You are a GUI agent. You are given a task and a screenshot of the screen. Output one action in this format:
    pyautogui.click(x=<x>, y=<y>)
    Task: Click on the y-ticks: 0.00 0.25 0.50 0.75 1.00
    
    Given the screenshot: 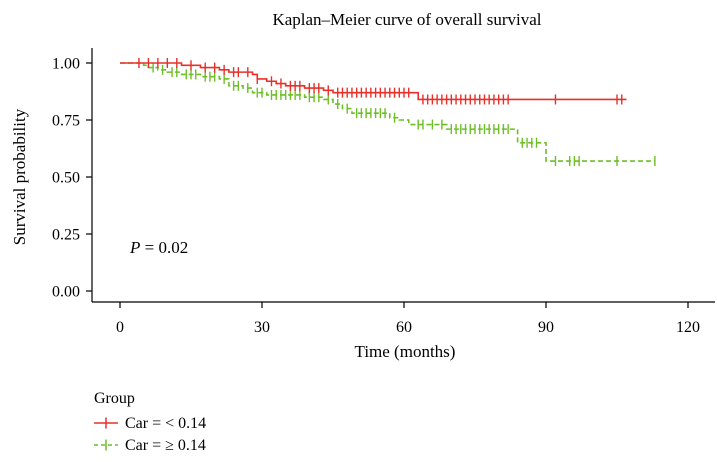 What is the action you would take?
    pyautogui.click(x=72, y=178)
    